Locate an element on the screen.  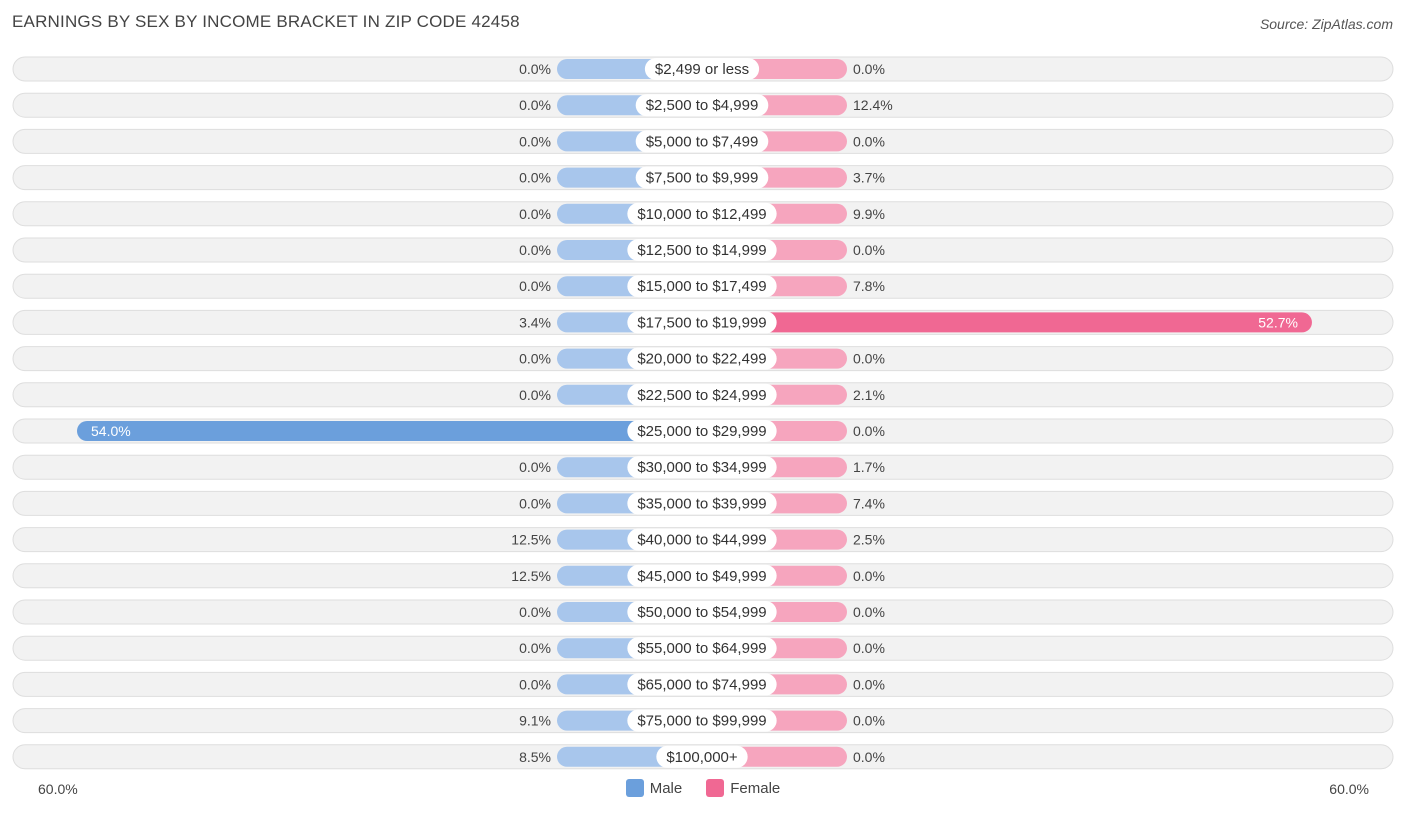
category-label: $17,500 to $19,999 is located at coordinates (701, 322).